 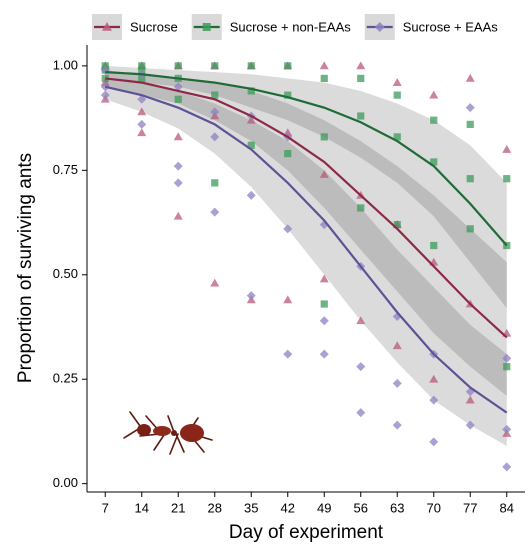 What do you see at coordinates (168, 433) in the screenshot?
I see `ant-illustration` at bounding box center [168, 433].